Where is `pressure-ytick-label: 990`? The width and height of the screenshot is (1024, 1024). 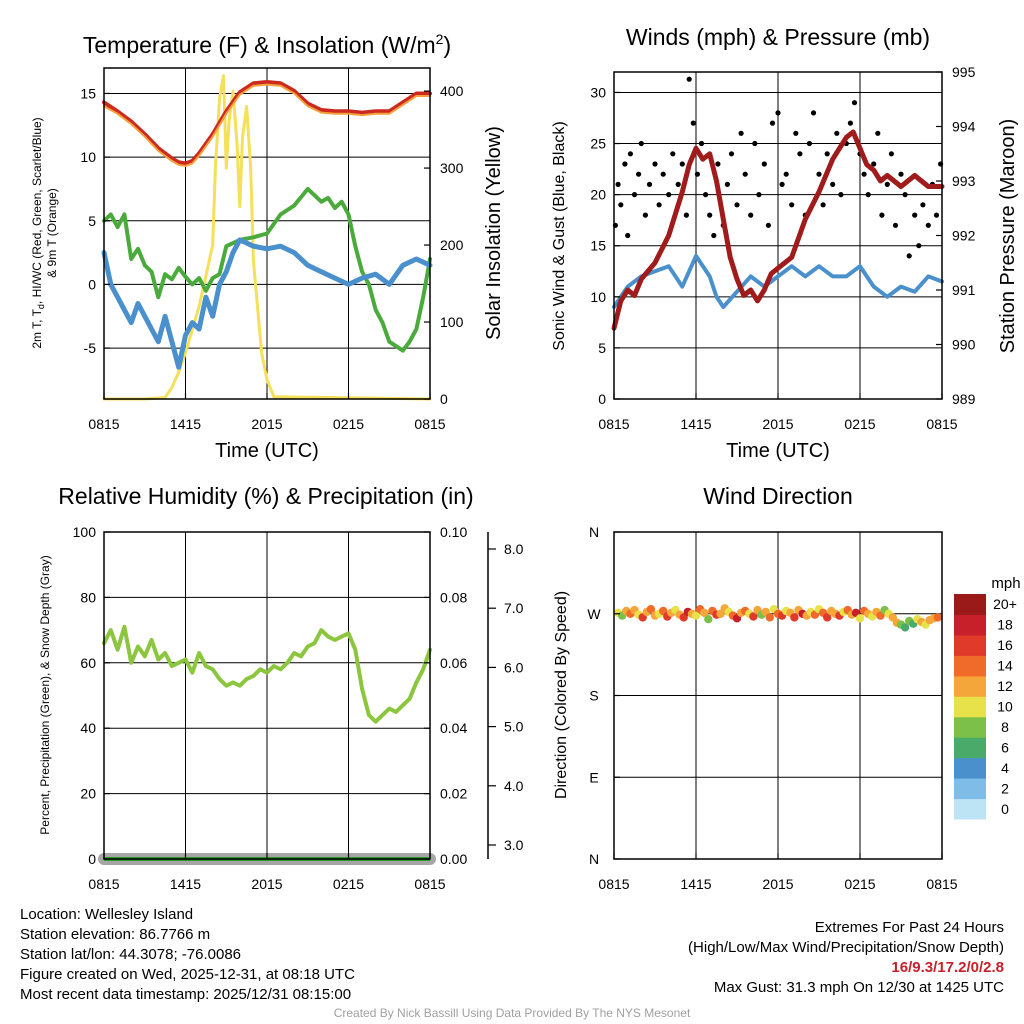
pressure-ytick-label: 990 is located at coordinates (964, 345).